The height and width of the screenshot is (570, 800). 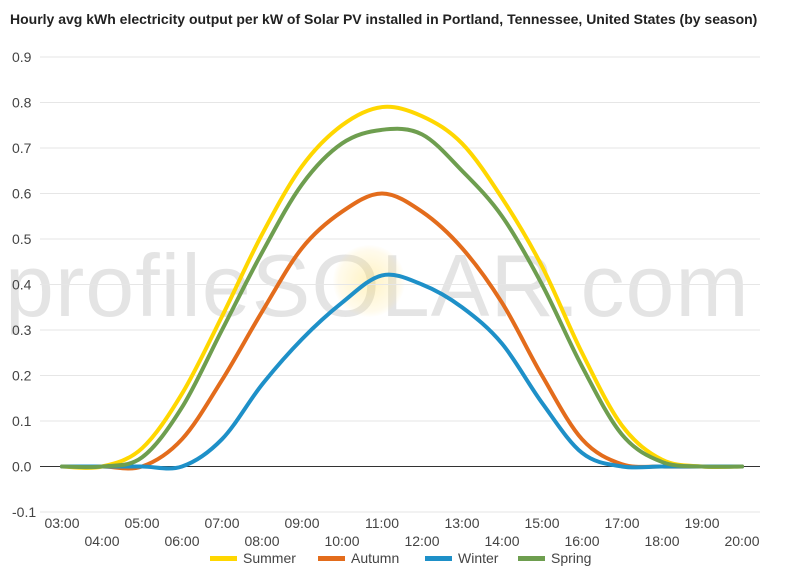 What do you see at coordinates (701, 523) in the screenshot?
I see `x-tick-label: 19:00` at bounding box center [701, 523].